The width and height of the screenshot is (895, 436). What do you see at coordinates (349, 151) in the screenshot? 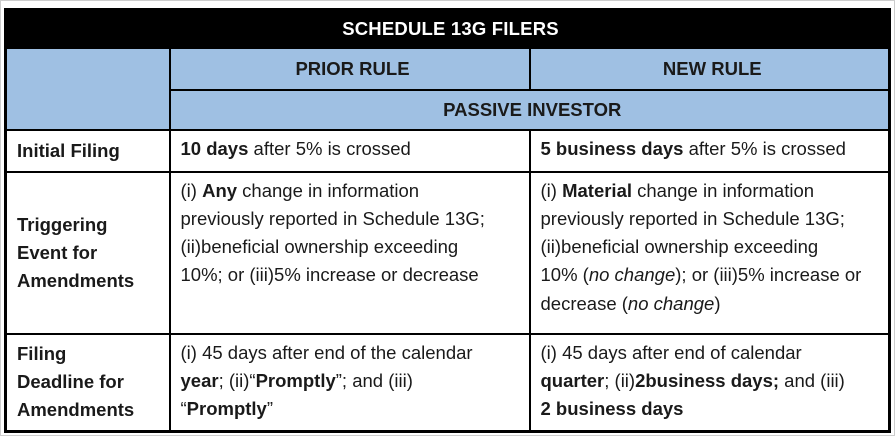
I see `prior-rule-cell-initial-filing: 10 days after 5% is crossed` at bounding box center [349, 151].